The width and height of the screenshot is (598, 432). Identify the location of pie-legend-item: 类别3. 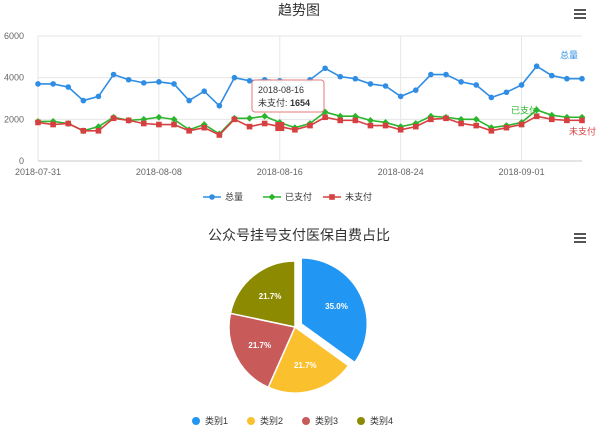
(320, 420).